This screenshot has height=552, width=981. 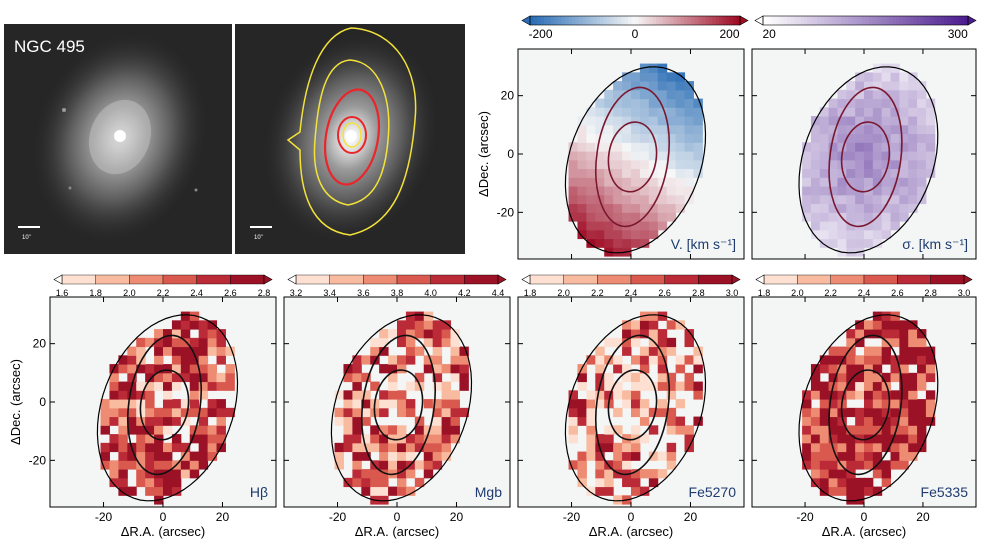 What do you see at coordinates (351, 131) in the screenshot?
I see `contour-outer` at bounding box center [351, 131].